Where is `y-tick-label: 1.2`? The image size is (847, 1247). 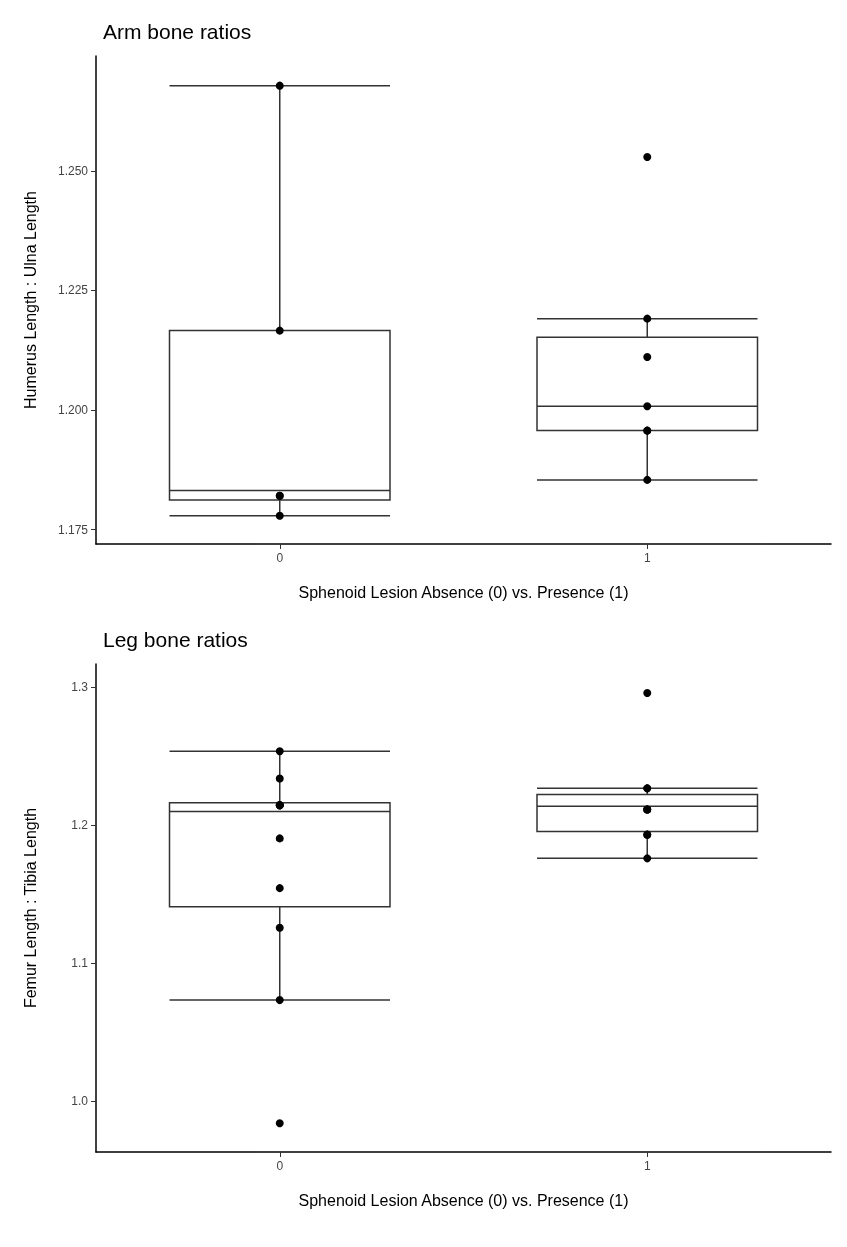
y-tick-label: 1.2 is located at coordinates (80, 825).